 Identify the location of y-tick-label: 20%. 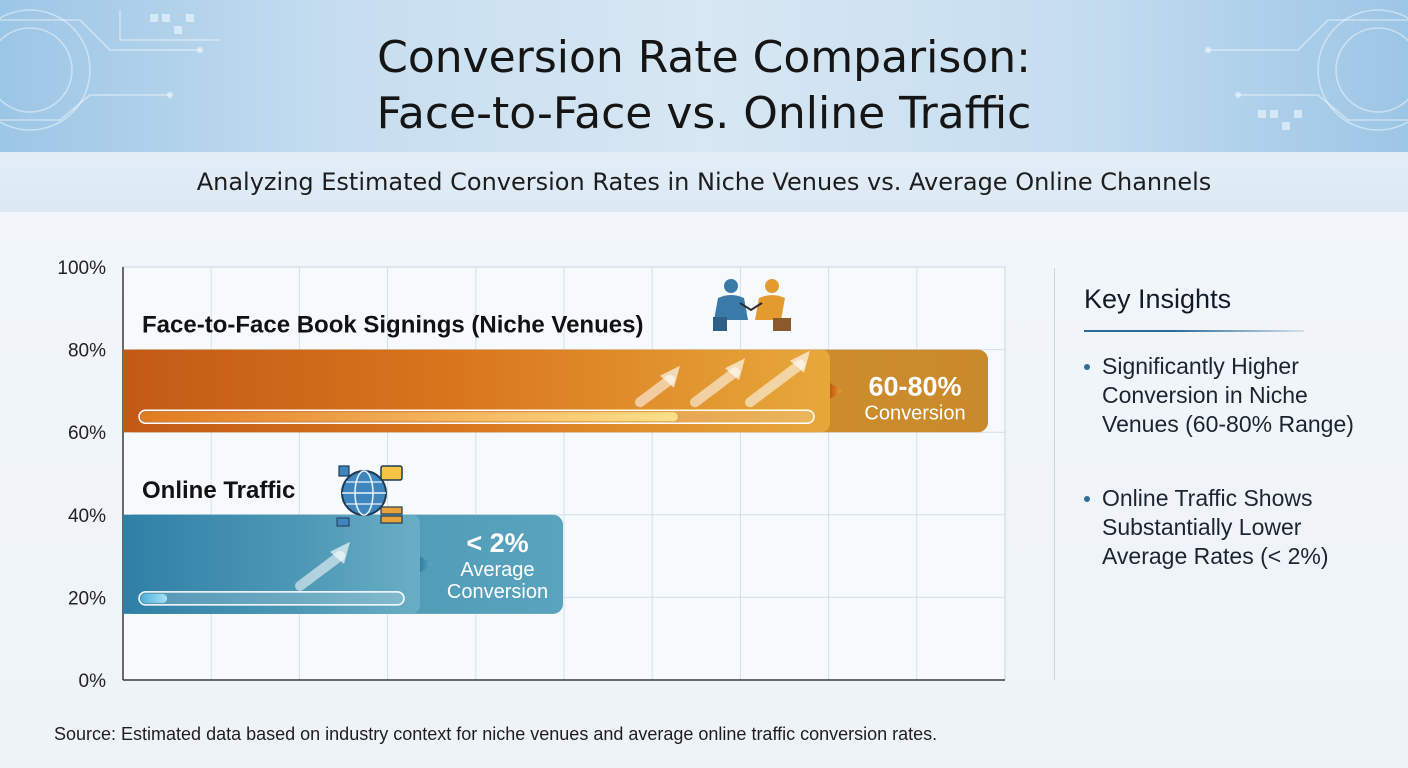
(87, 598).